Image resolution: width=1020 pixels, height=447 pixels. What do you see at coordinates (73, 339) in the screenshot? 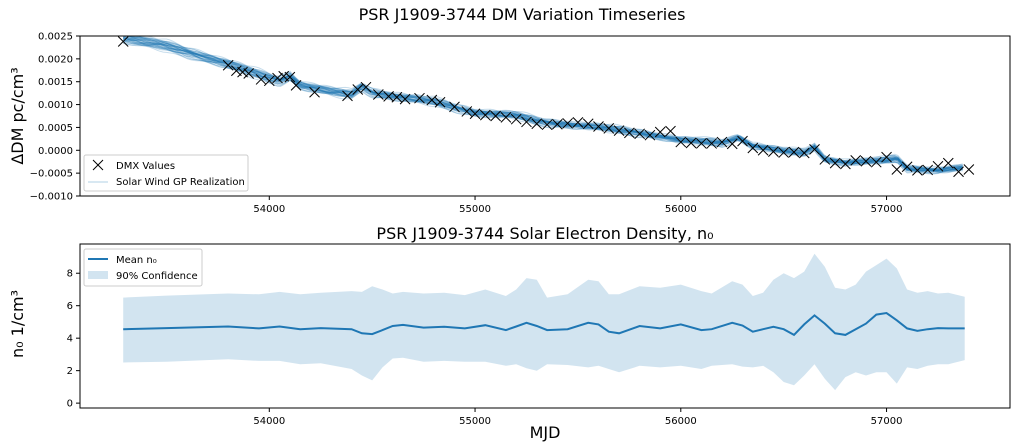
I see `bottom-y-axis: 0 2 4 6 8` at bounding box center [73, 339].